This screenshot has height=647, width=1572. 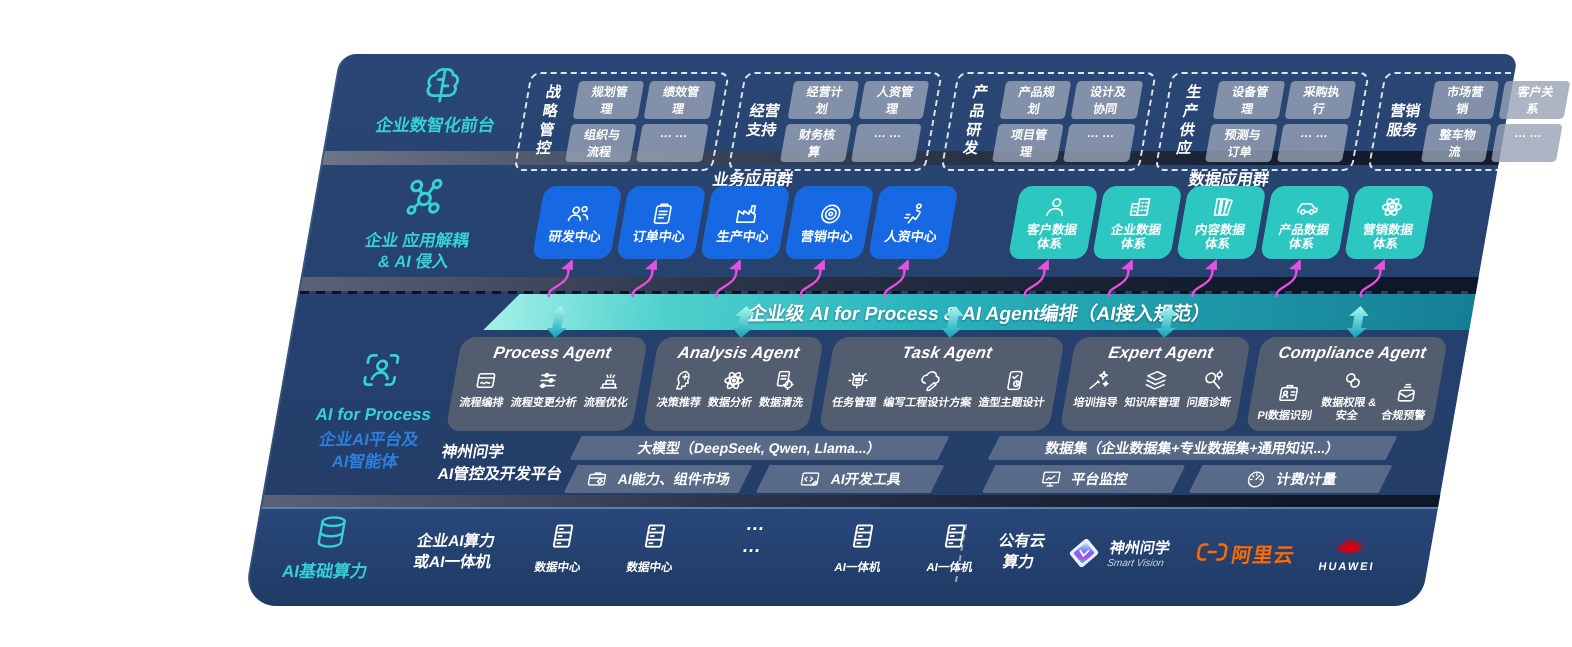 I want to click on building-icon, so click(x=1140, y=207).